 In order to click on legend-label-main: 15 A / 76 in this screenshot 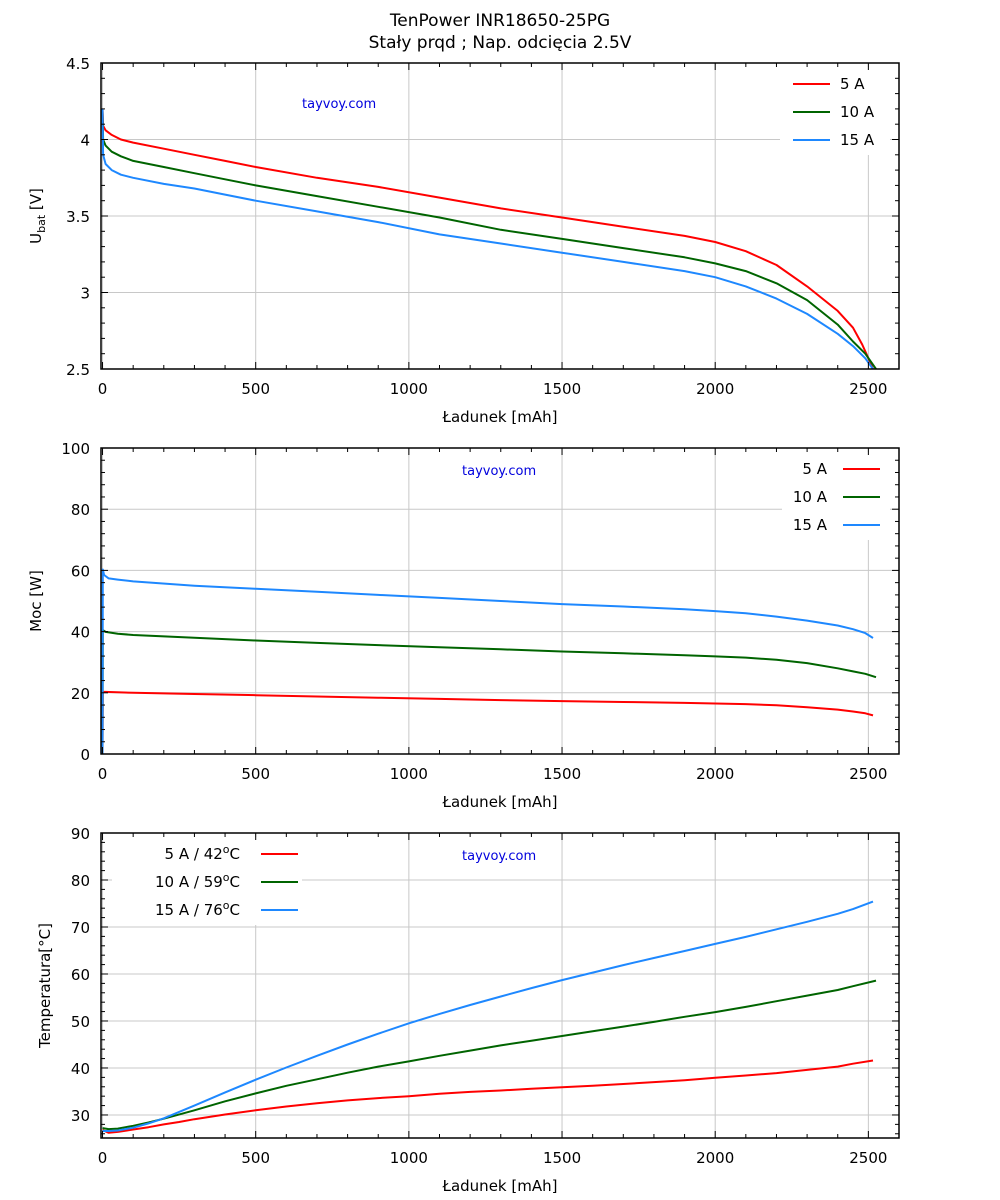, I will do `click(189, 910)`.